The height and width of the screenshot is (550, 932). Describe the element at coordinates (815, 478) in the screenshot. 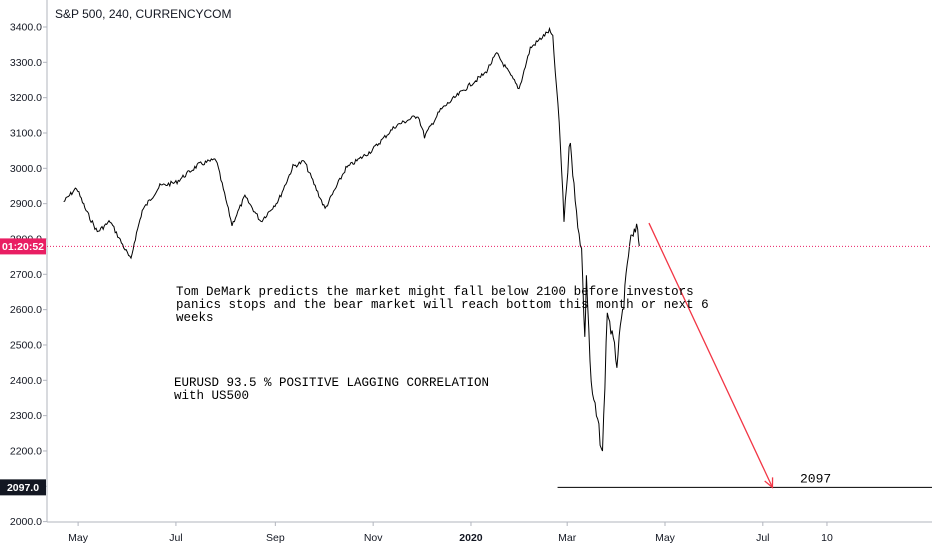

I see `target-level-label: 2097` at that location.